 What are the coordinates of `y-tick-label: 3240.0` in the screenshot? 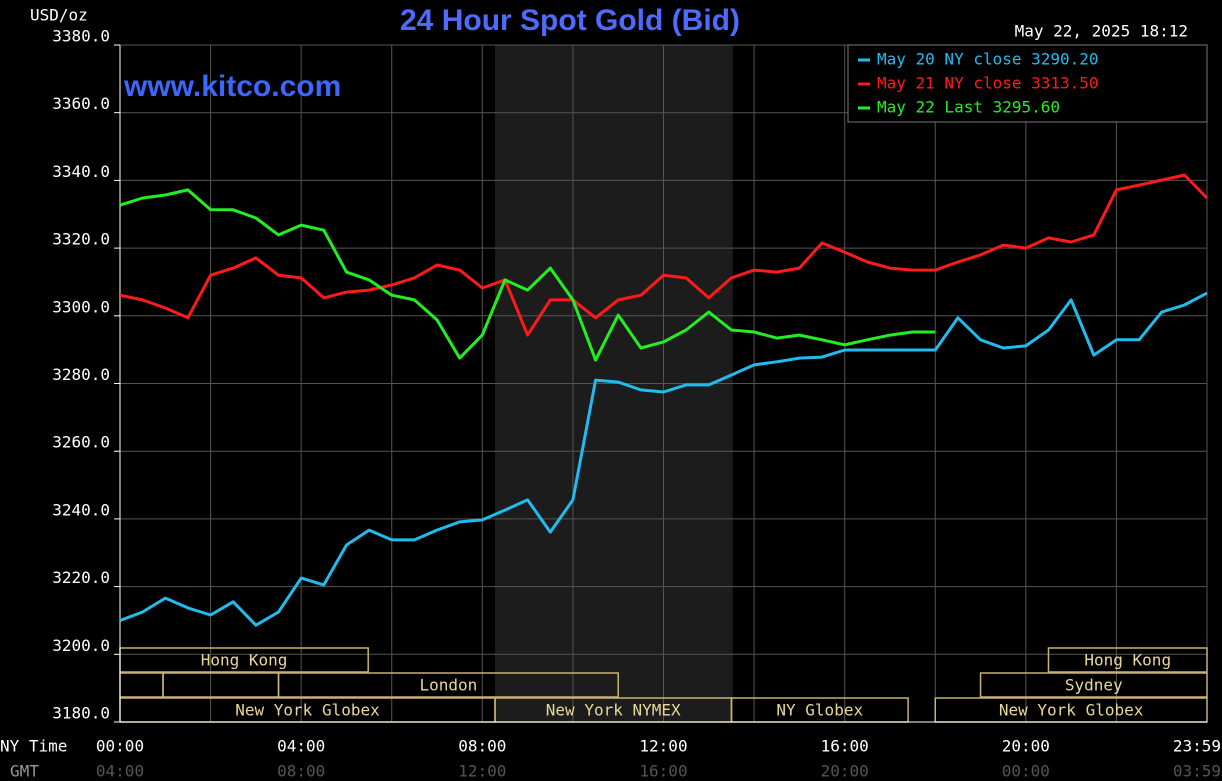 It's located at (81, 509).